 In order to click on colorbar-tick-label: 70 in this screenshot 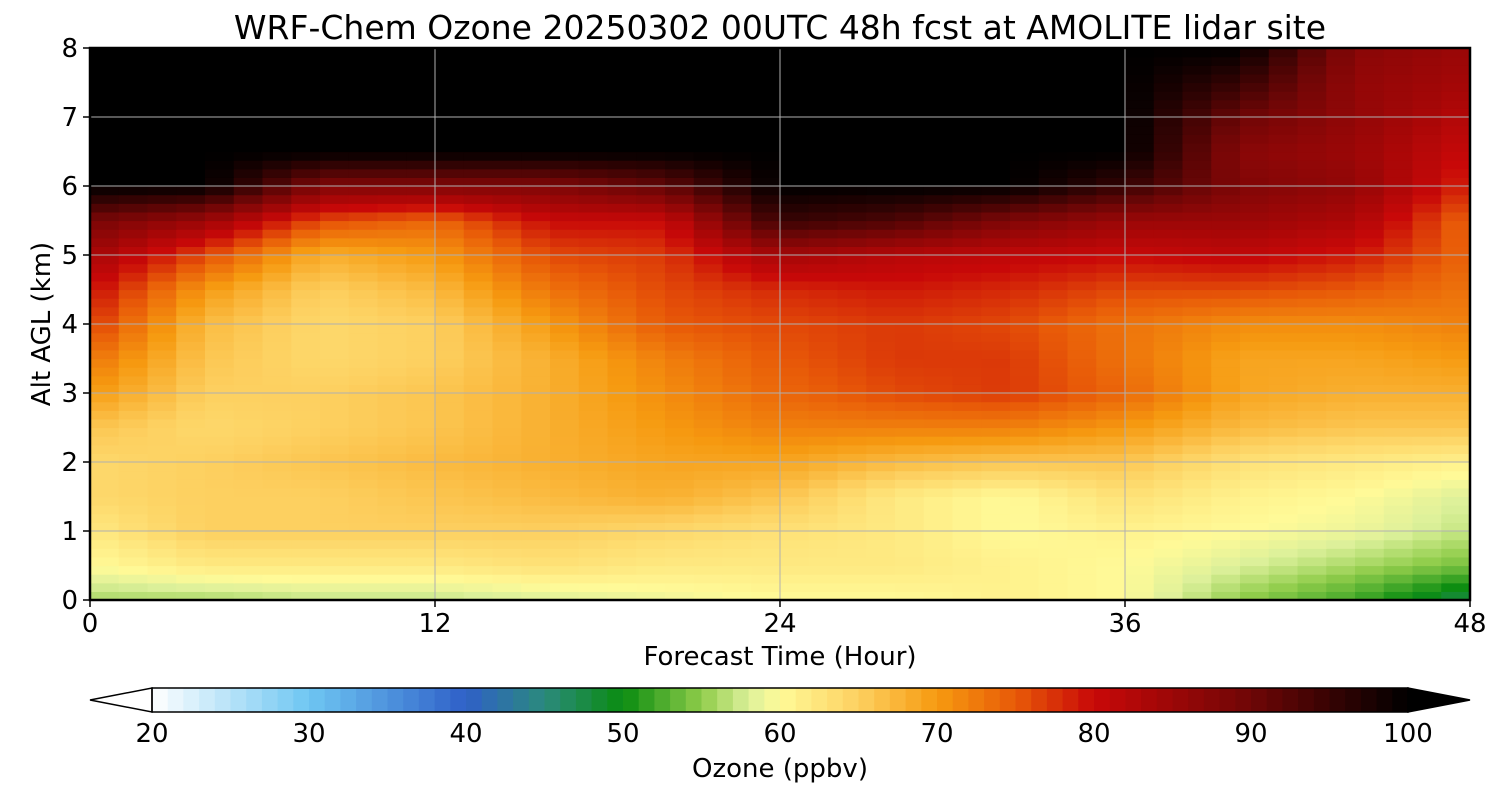, I will do `click(936, 734)`.